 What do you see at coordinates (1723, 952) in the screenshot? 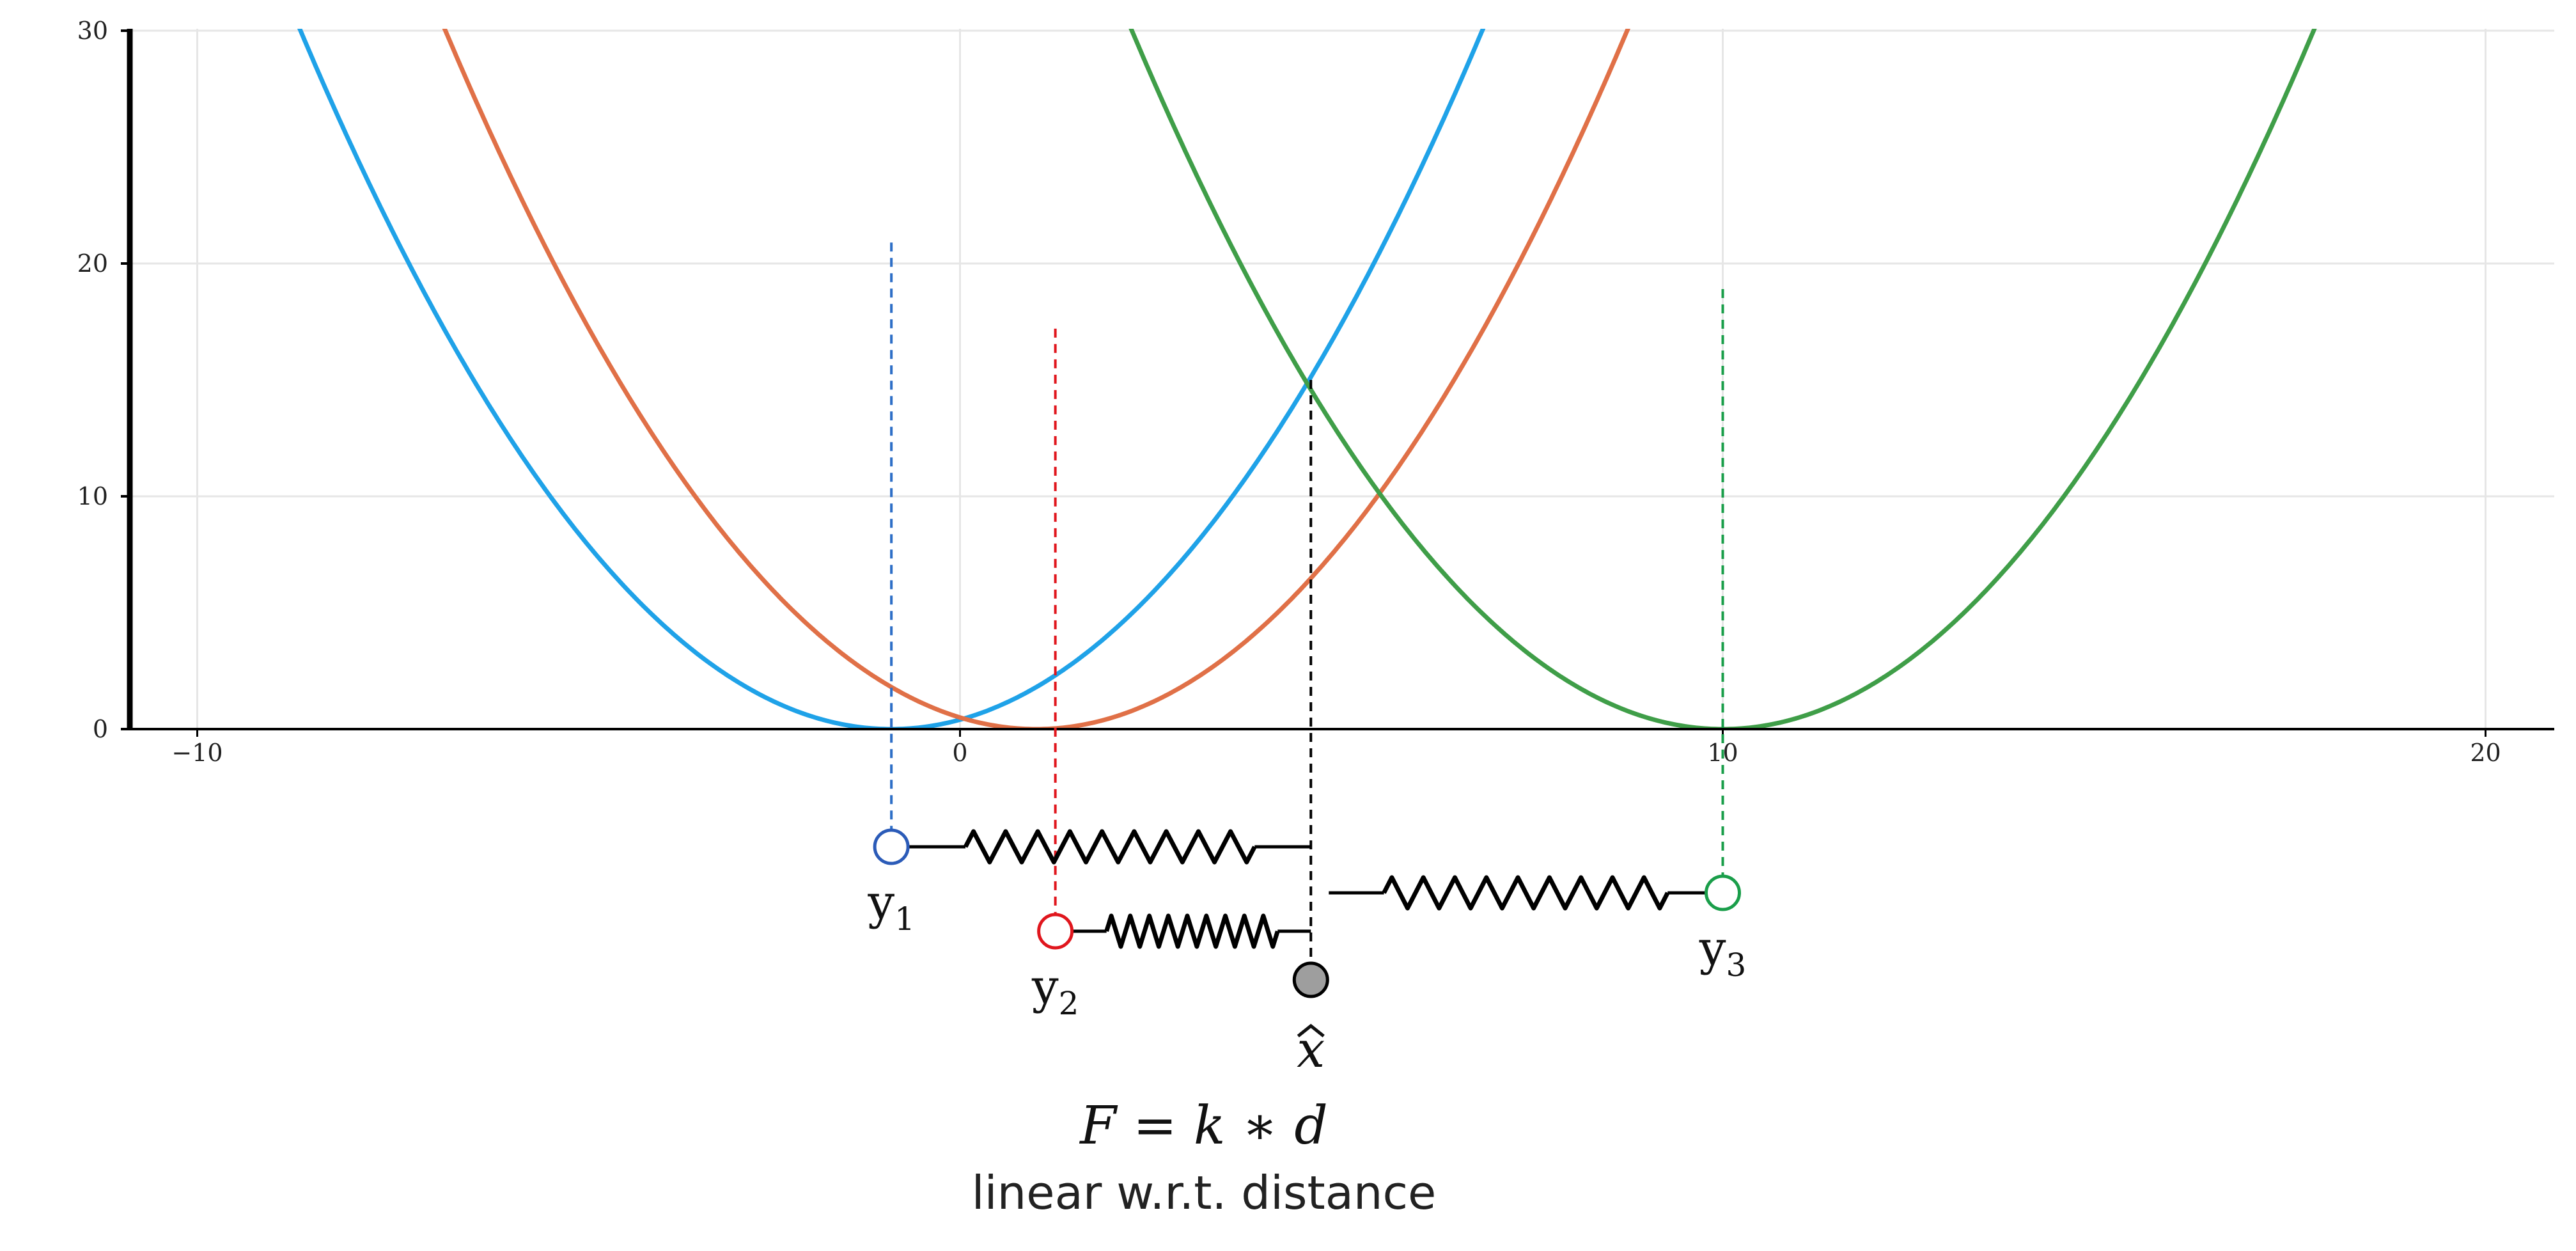
I see `obs-3-label: y3` at bounding box center [1723, 952].